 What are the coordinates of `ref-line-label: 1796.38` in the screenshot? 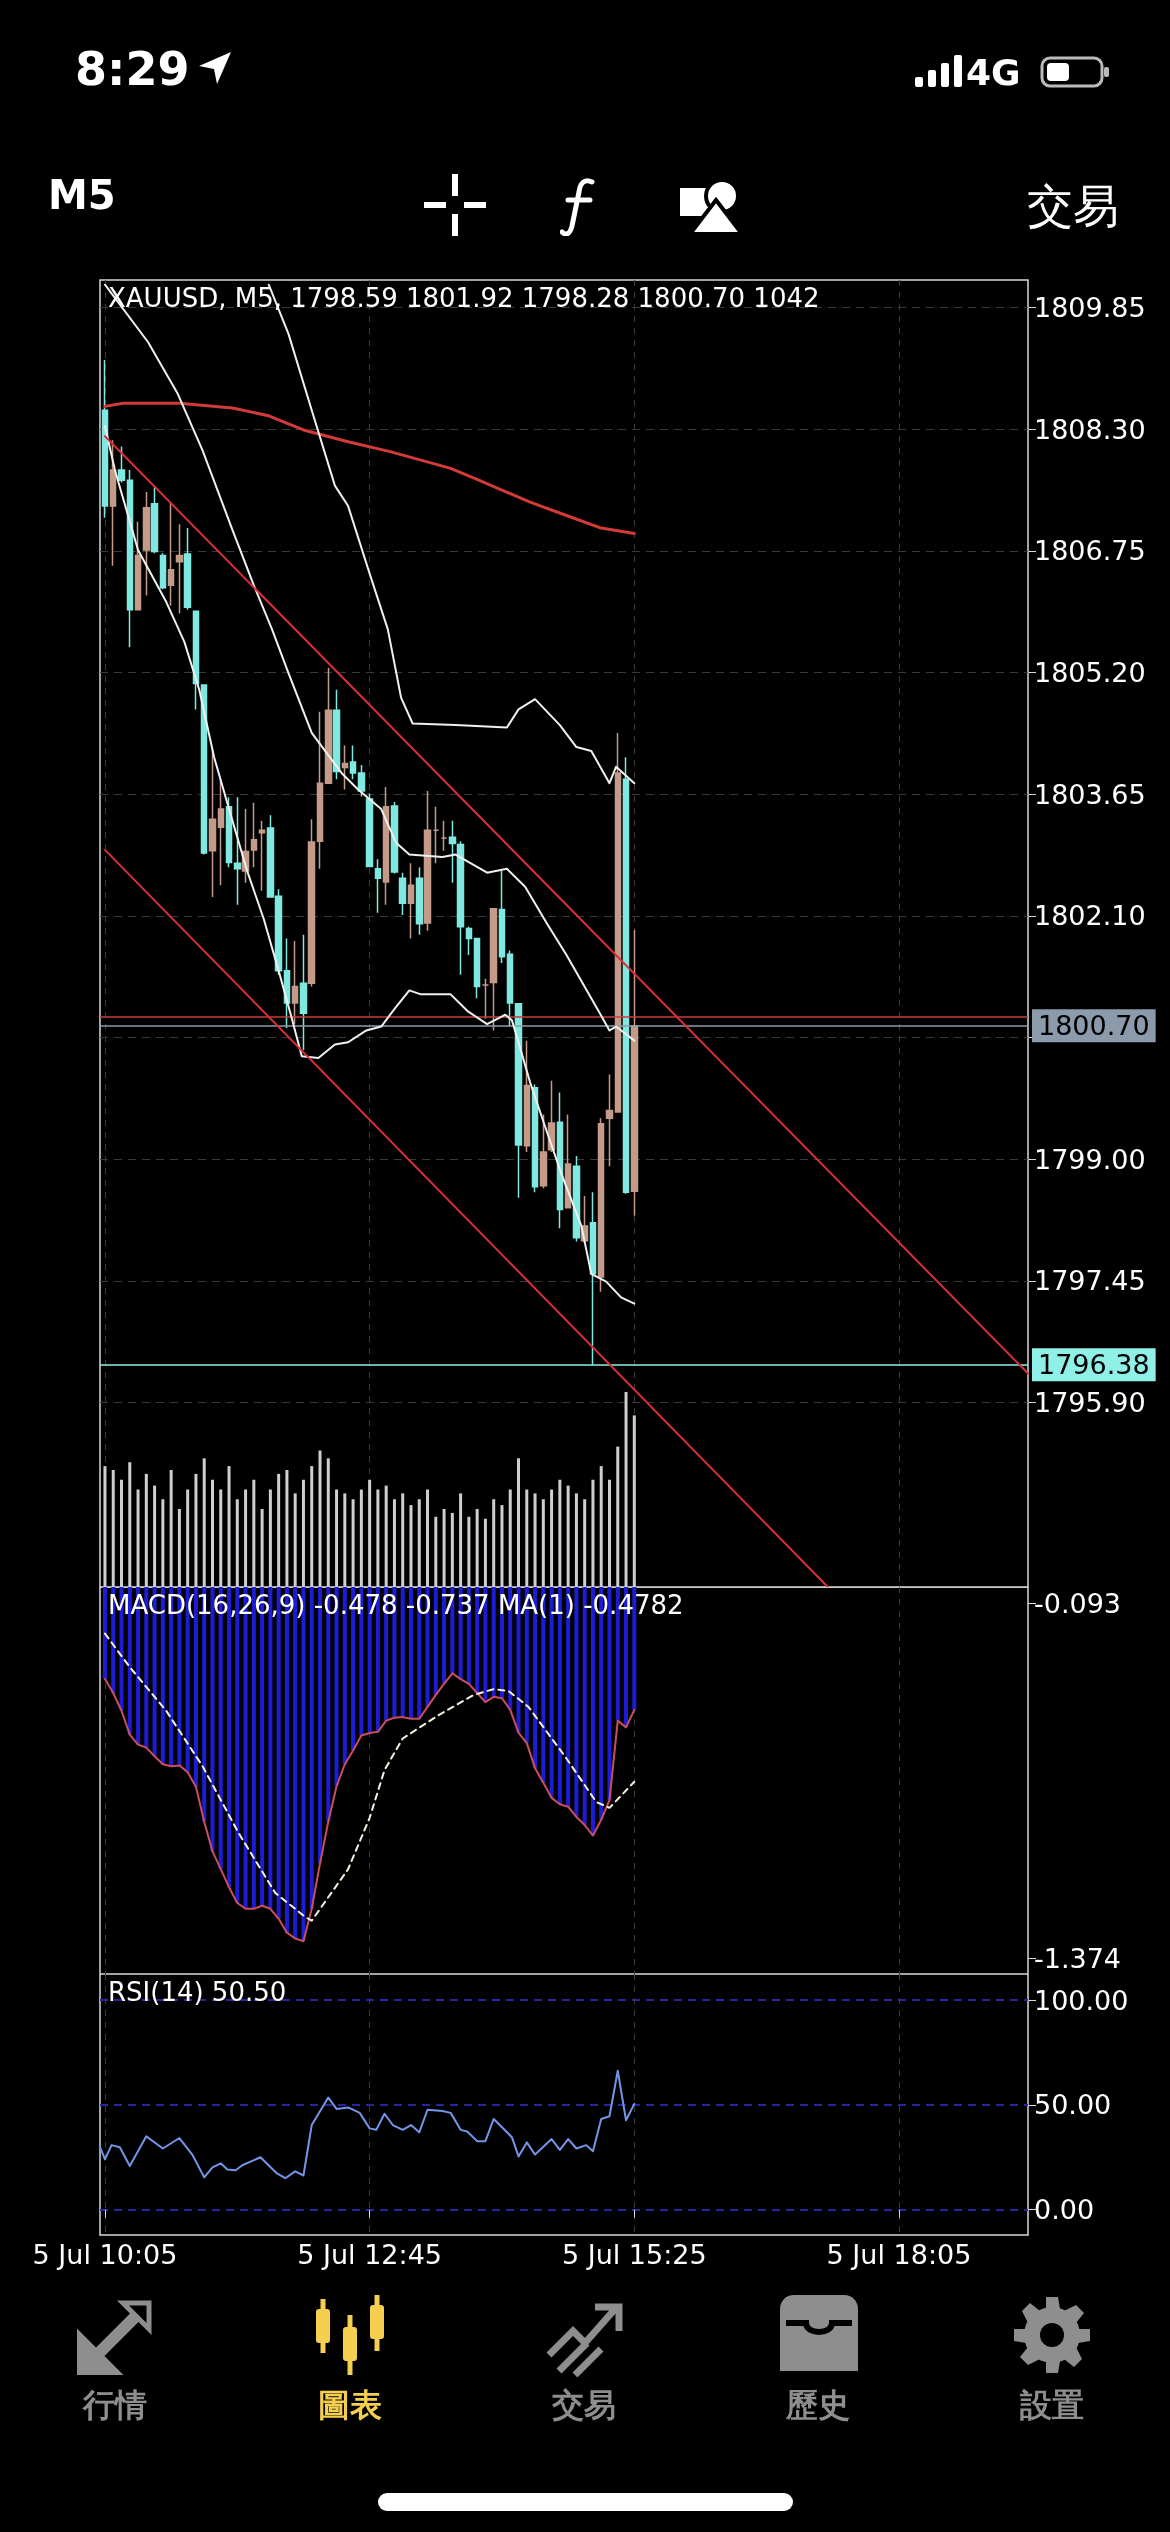 It's located at (1094, 1365).